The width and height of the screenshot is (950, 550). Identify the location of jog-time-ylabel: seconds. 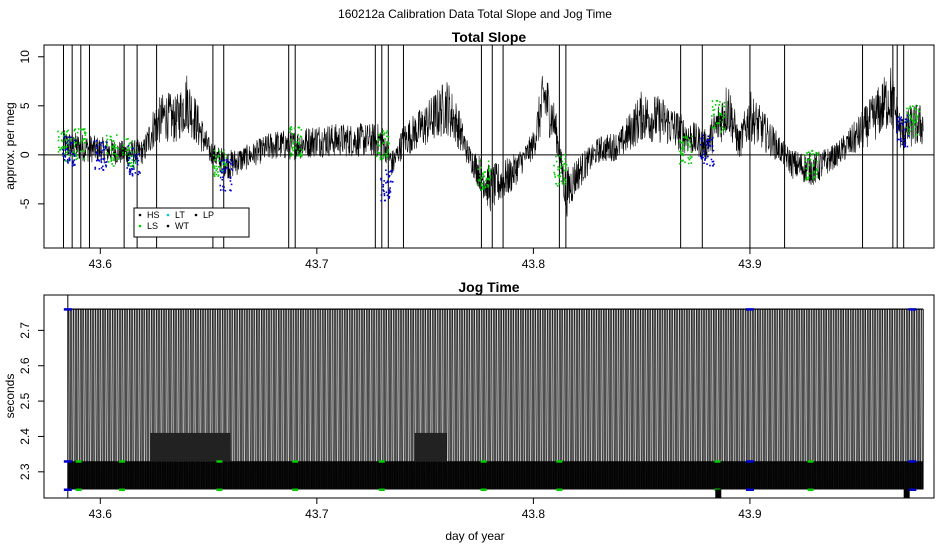
(10, 396).